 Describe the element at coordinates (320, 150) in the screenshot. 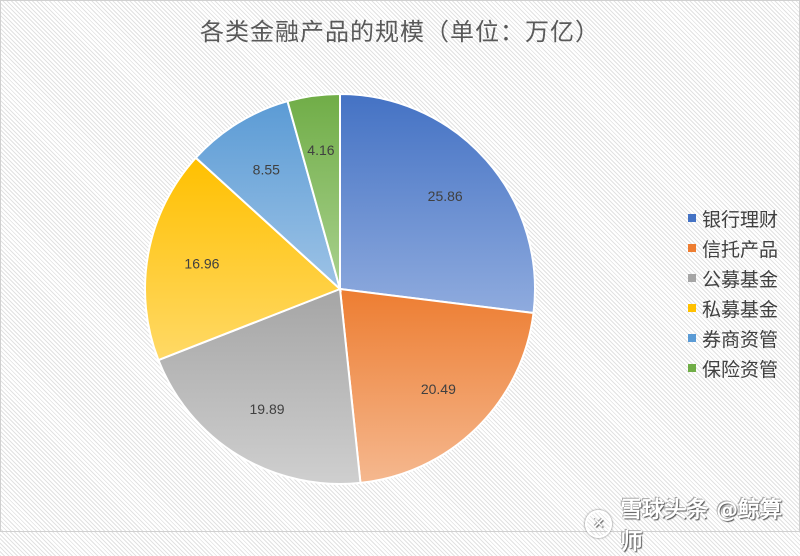

I see `data-label: 4.16` at that location.